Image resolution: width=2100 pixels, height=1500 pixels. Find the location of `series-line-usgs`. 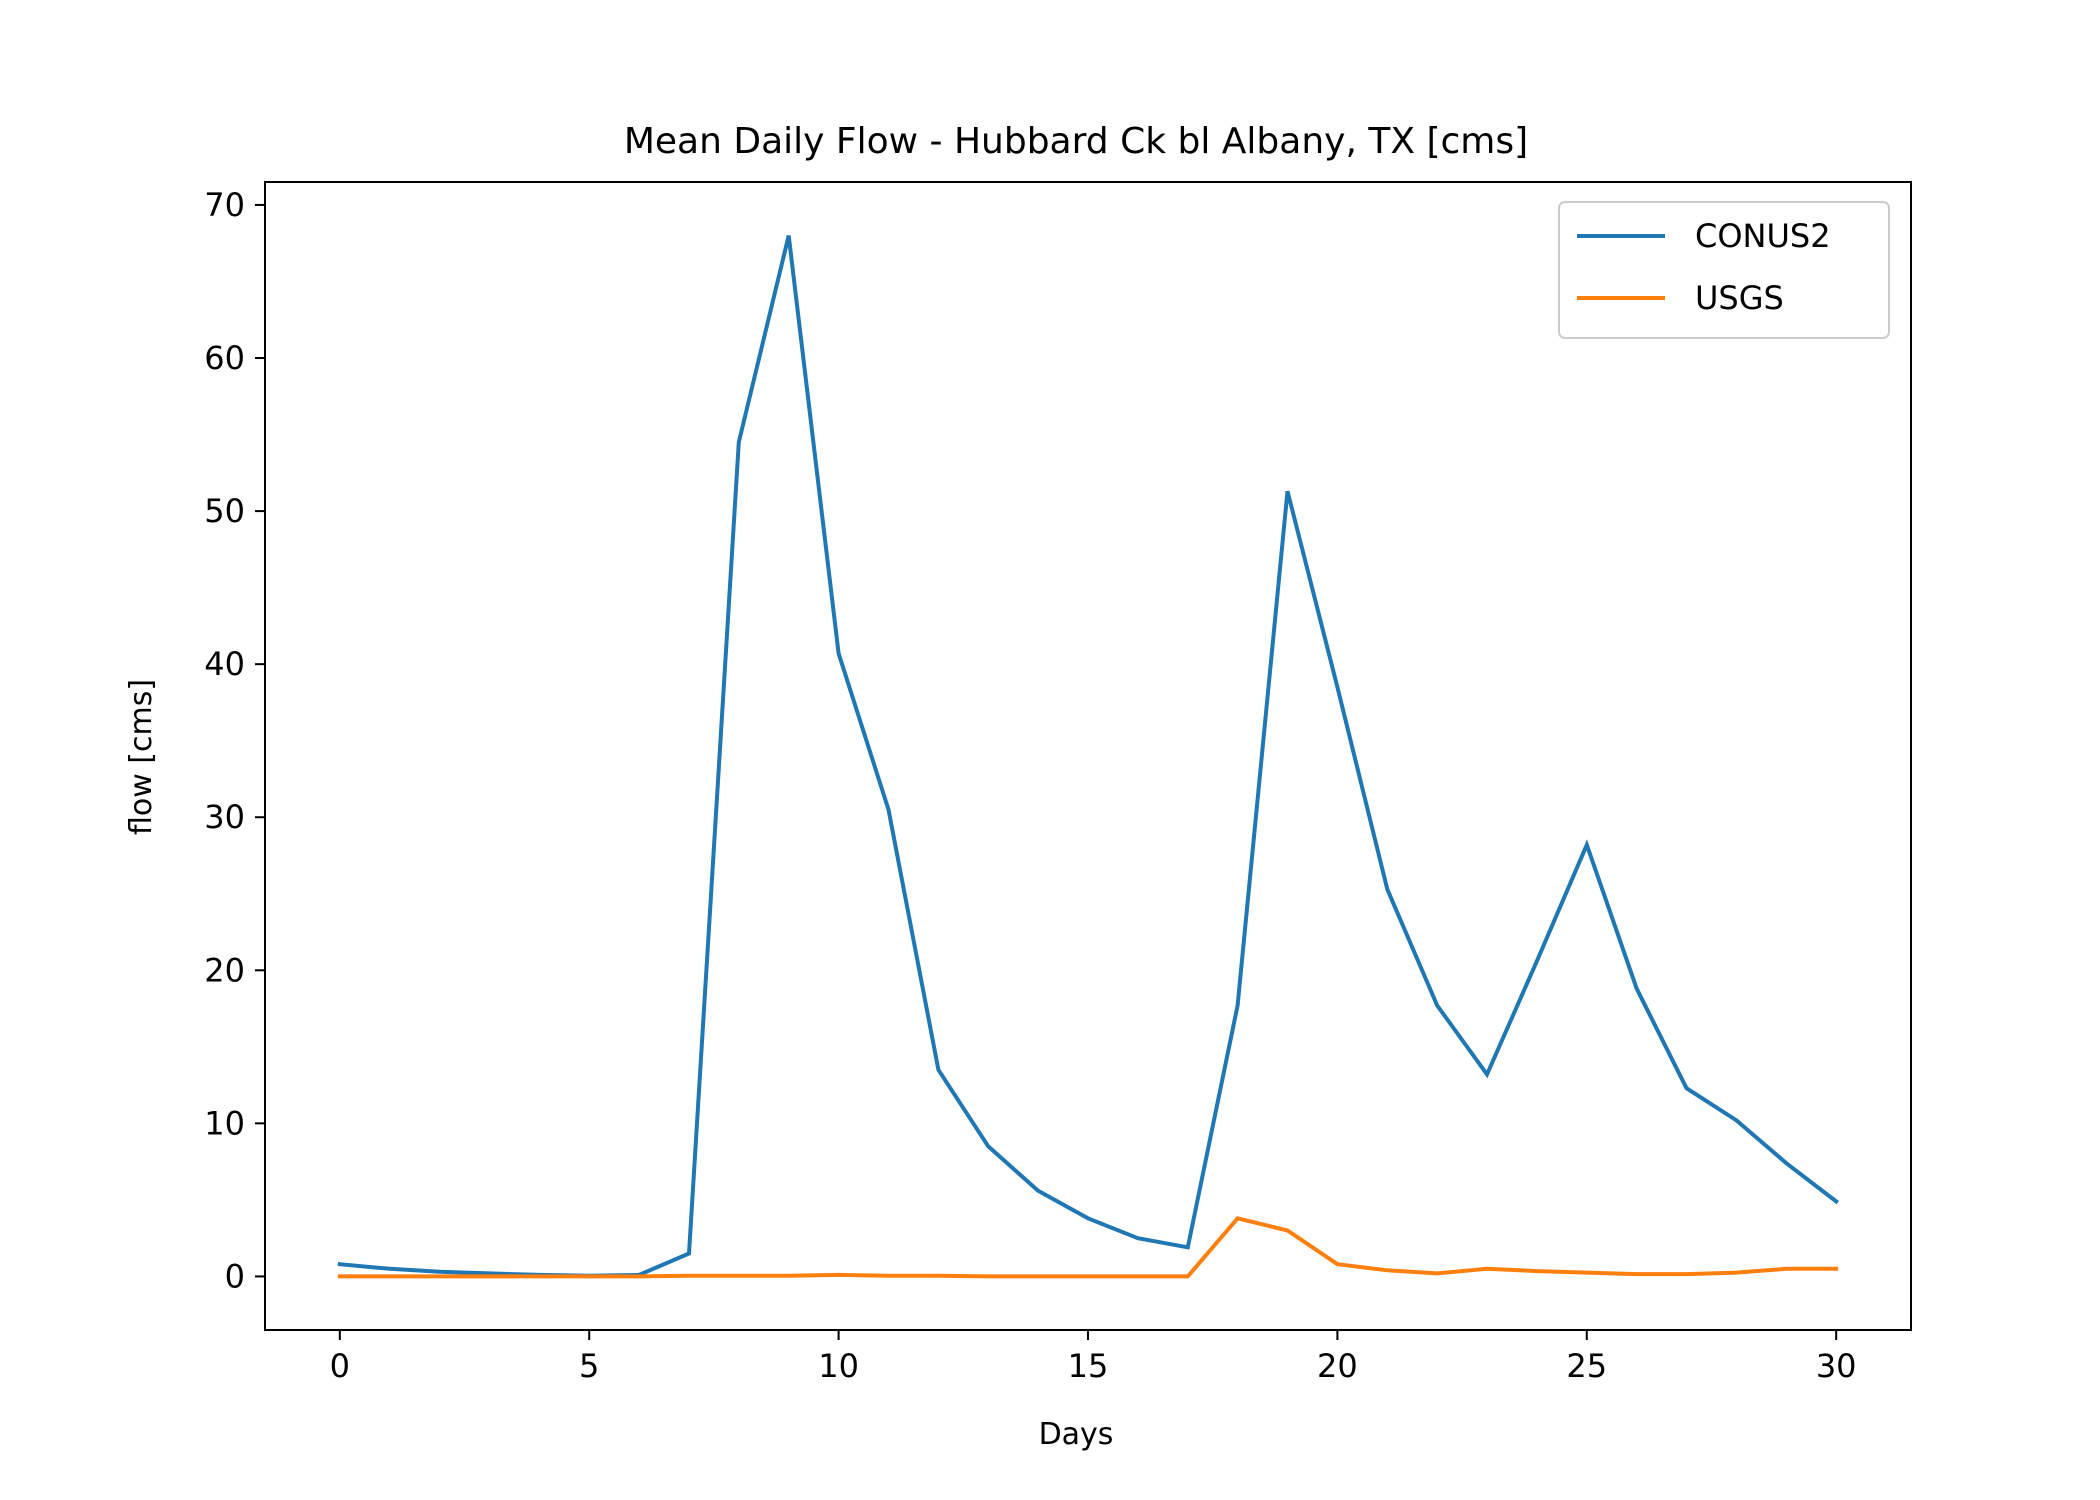

series-line-usgs is located at coordinates (1088, 1247).